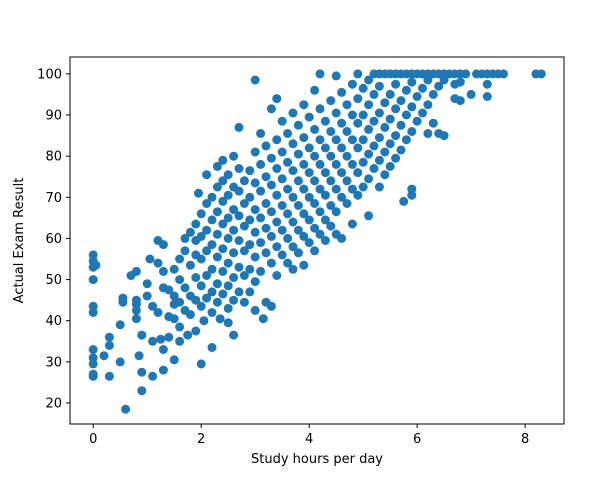  I want to click on x-tick-label: 6, so click(417, 439).